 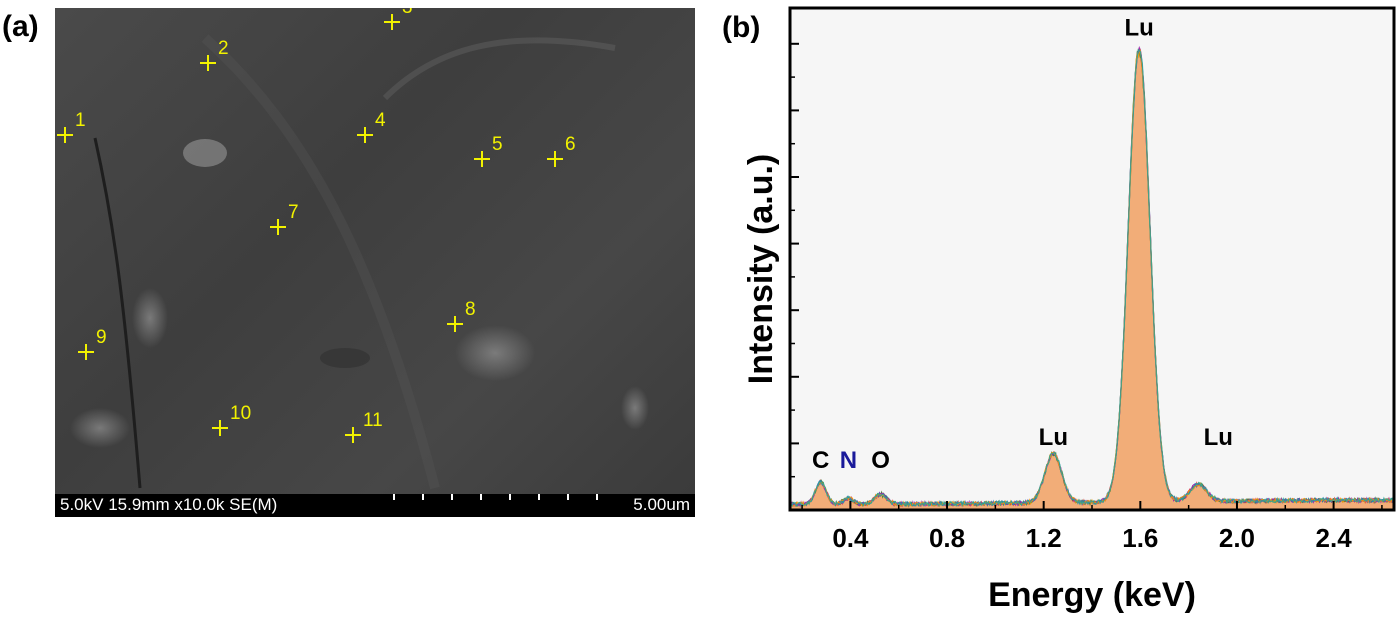 What do you see at coordinates (92, 343) in the screenshot?
I see `measurement-point-9: 9` at bounding box center [92, 343].